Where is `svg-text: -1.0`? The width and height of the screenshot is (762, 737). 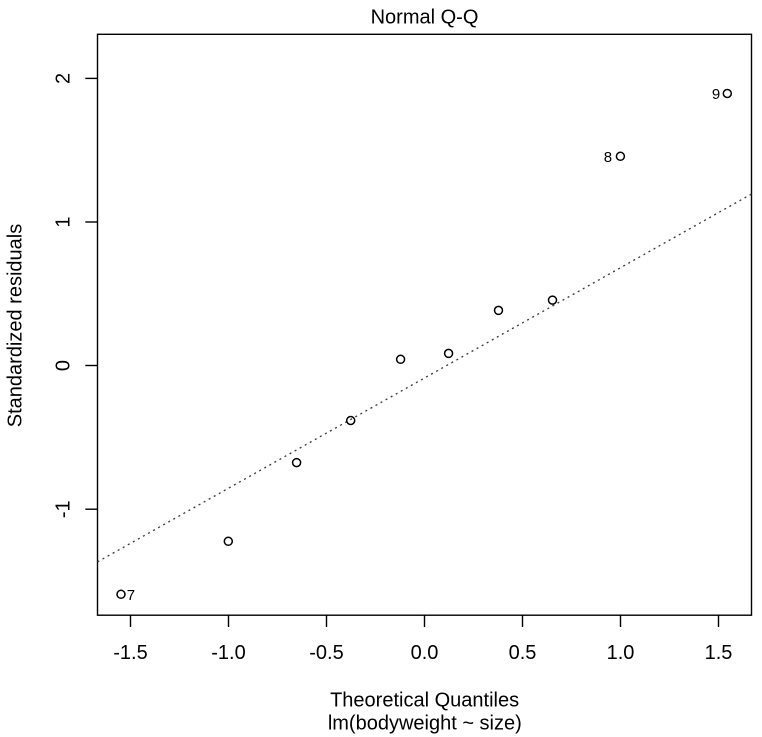 svg-text: -1.0 is located at coordinates (228, 653).